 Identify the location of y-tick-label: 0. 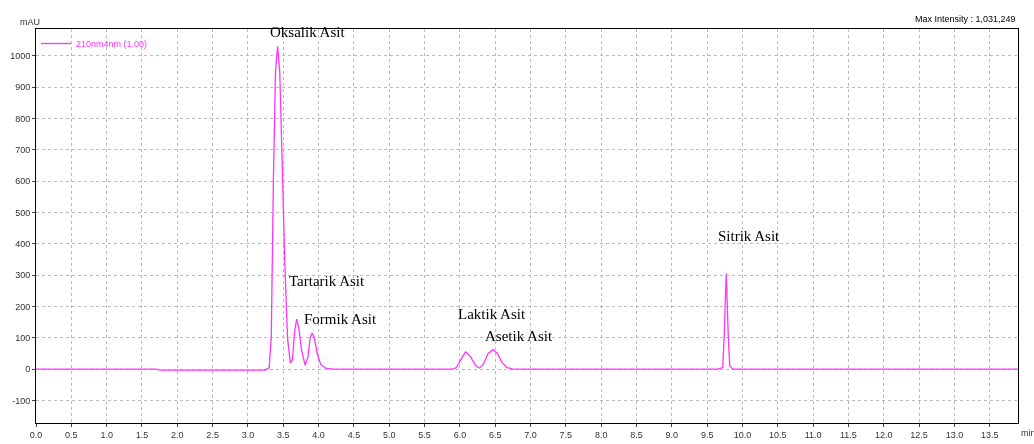
(28, 369).